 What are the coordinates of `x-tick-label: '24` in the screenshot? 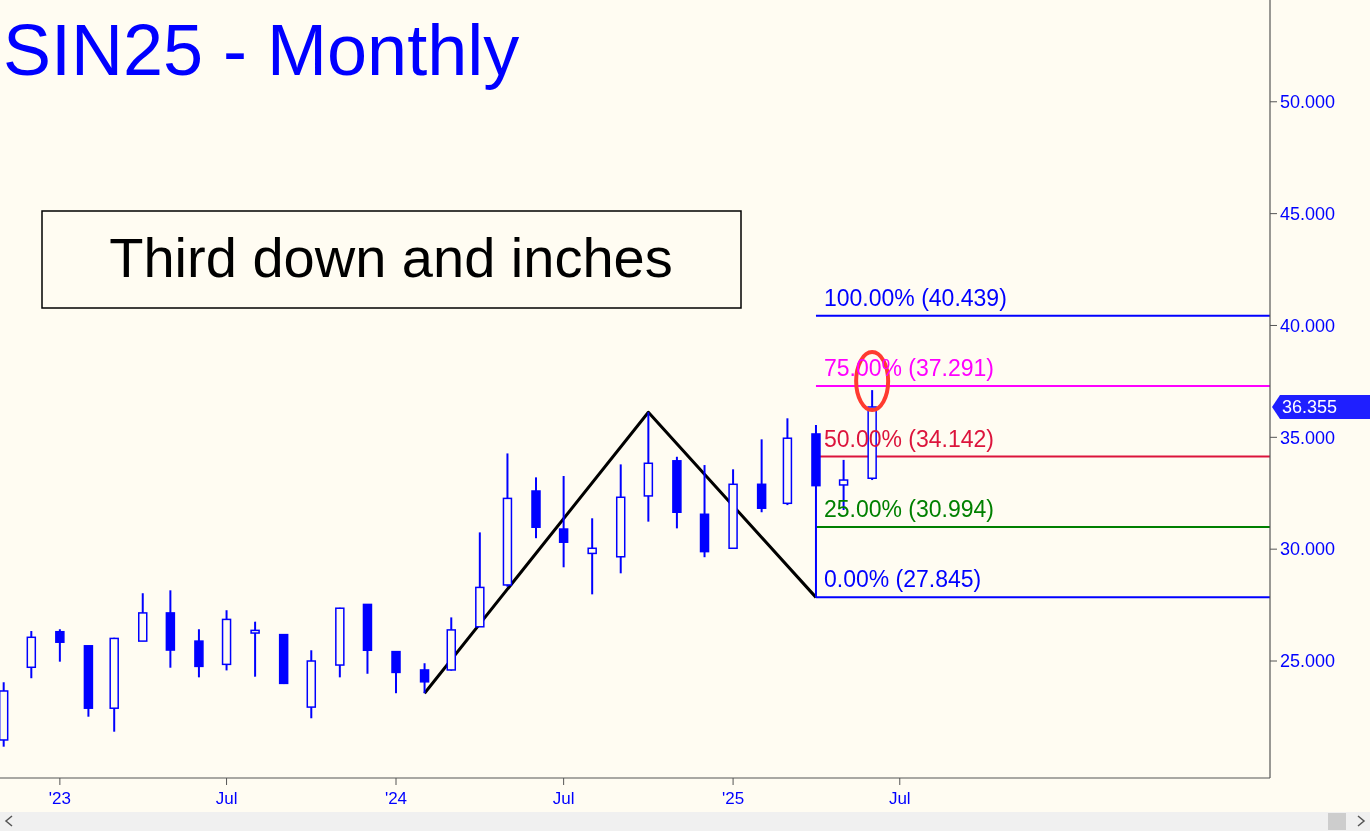 It's located at (396, 798).